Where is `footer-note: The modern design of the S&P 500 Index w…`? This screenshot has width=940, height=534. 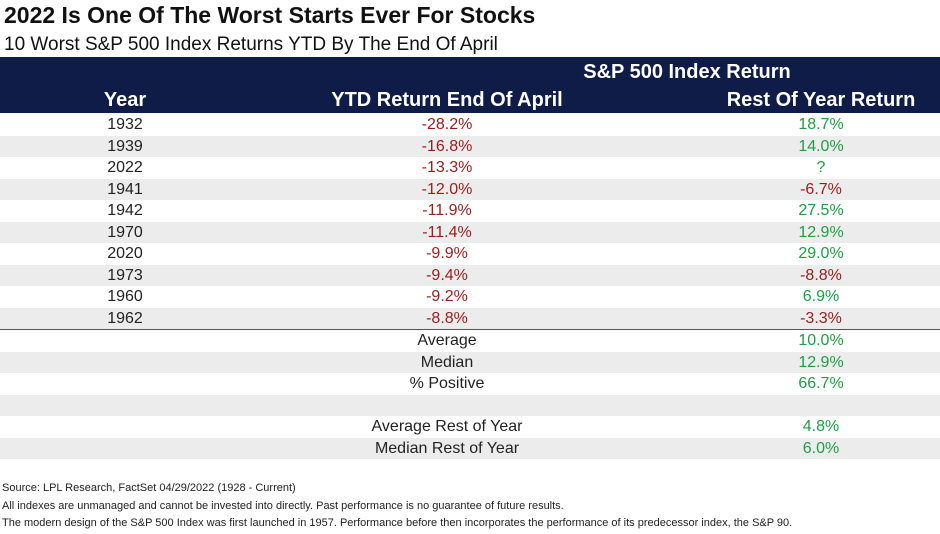
footer-note: The modern design of the S&P 500 Index w… is located at coordinates (397, 523).